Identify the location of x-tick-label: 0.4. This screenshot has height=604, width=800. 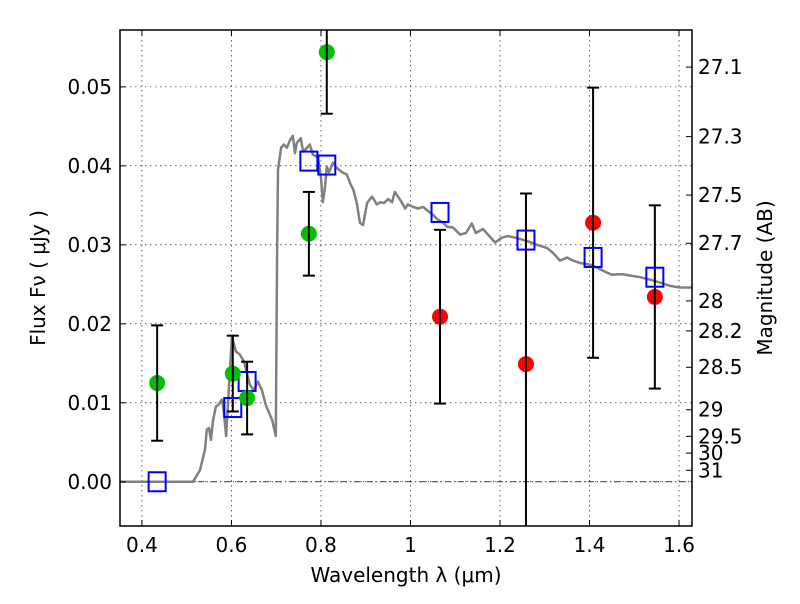
(142, 545).